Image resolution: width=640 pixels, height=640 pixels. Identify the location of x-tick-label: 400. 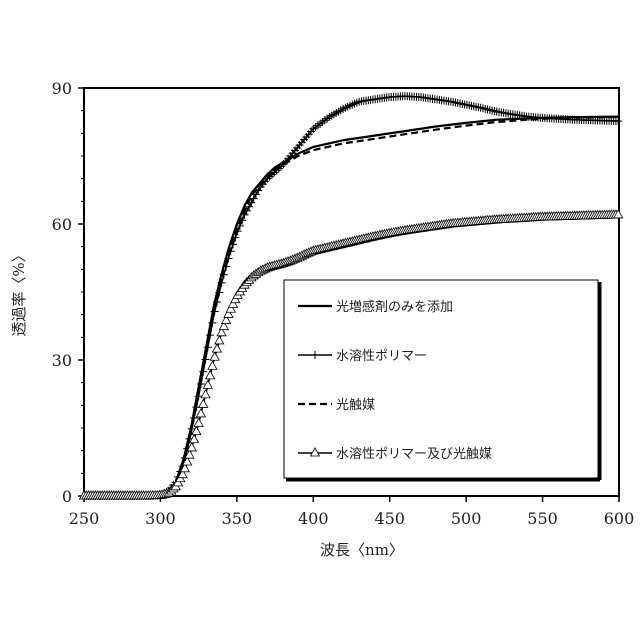
(313, 518).